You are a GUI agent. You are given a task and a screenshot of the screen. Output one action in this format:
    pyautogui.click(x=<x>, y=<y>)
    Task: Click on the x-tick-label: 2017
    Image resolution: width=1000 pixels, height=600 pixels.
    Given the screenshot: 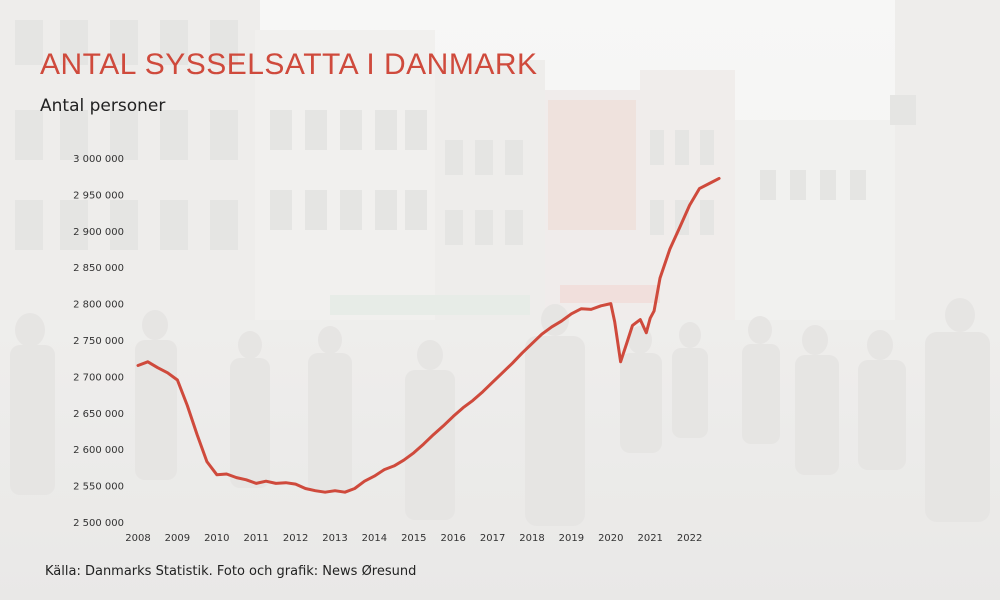 What is the action you would take?
    pyautogui.click(x=492, y=538)
    